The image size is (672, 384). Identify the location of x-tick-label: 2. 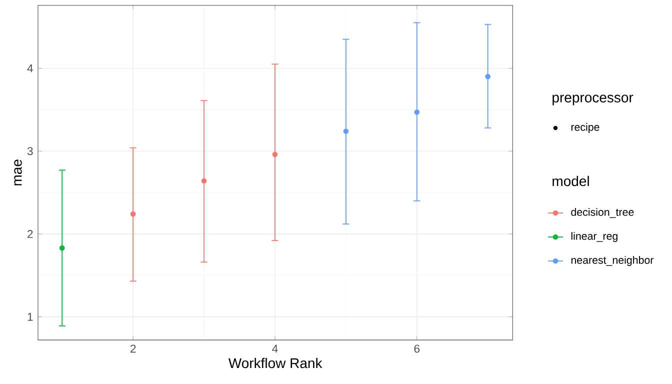
(133, 348).